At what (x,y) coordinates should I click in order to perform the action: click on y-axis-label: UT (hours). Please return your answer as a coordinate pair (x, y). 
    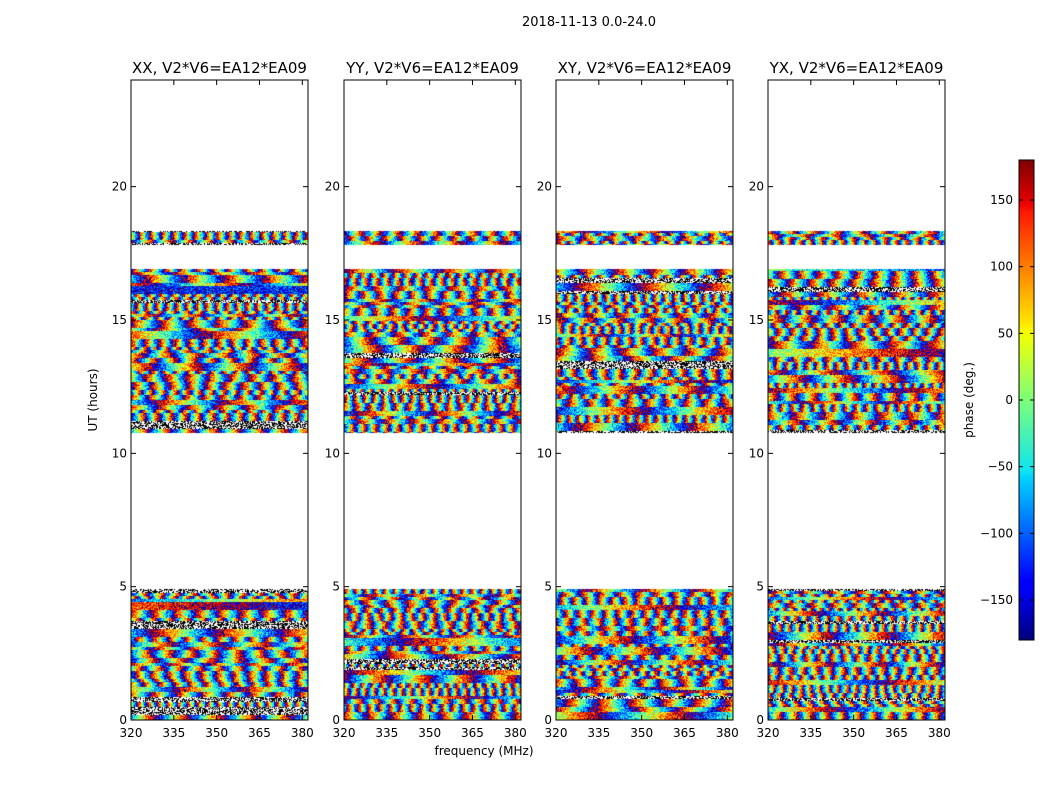
    Looking at the image, I should click on (93, 399).